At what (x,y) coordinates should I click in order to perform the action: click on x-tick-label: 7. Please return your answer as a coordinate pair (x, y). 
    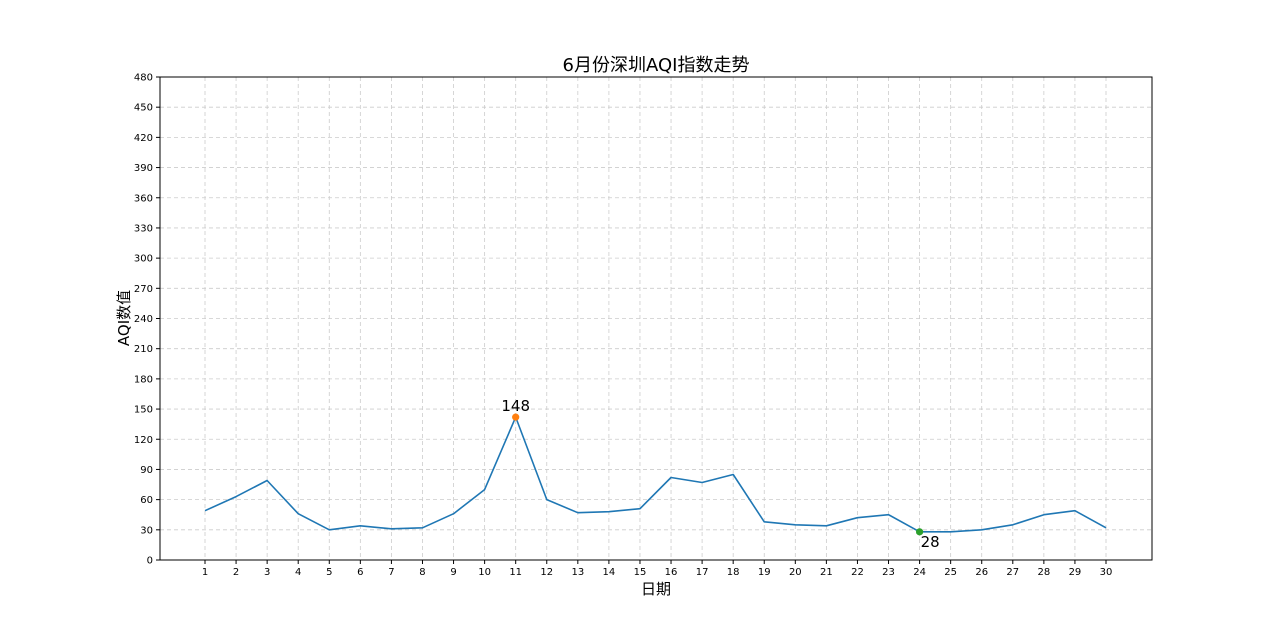
    Looking at the image, I should click on (391, 572).